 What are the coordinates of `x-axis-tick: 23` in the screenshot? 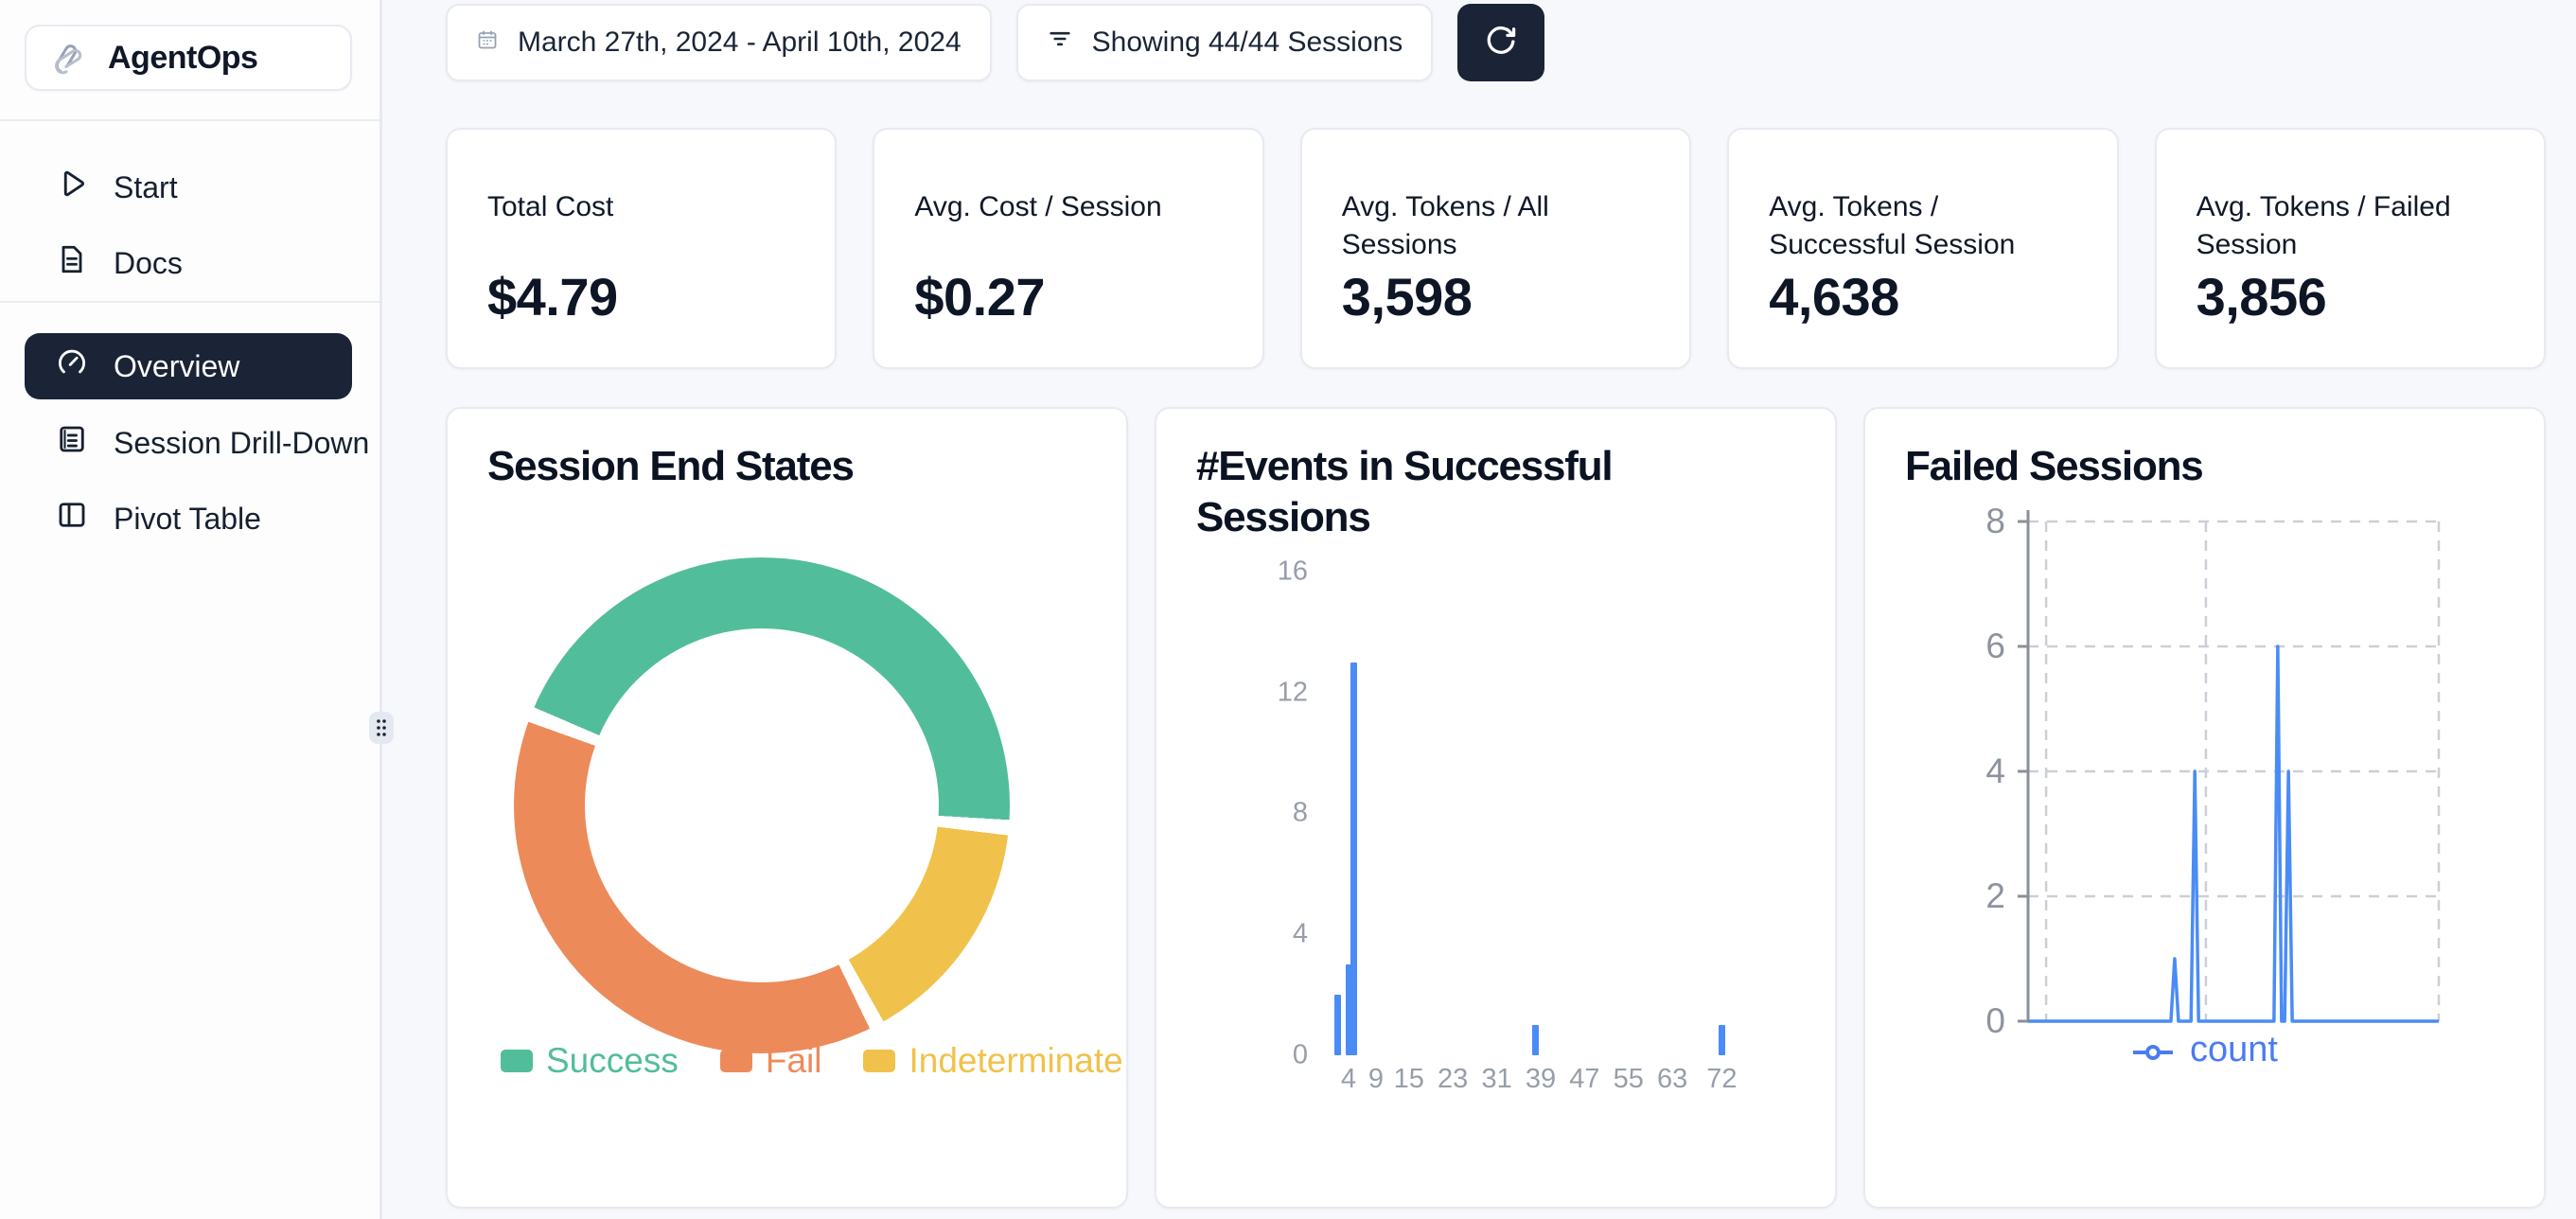 It's located at (1453, 1079).